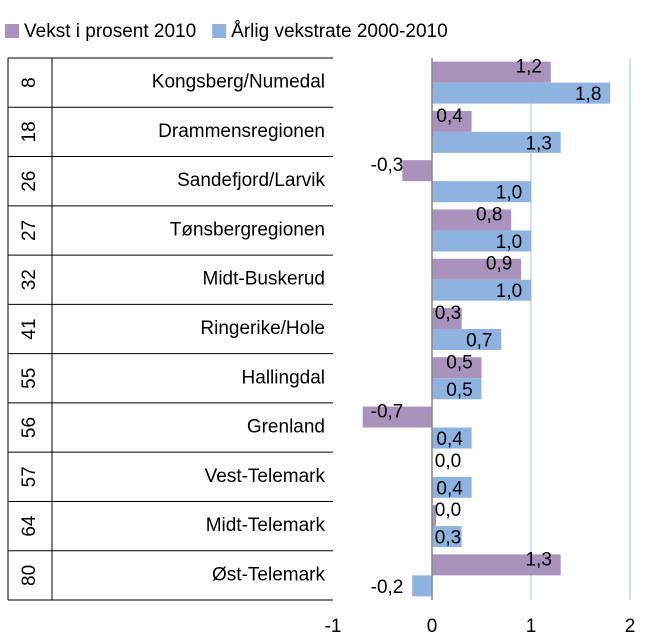 The width and height of the screenshot is (645, 639). What do you see at coordinates (286, 427) in the screenshot?
I see `category-label: Grenland` at bounding box center [286, 427].